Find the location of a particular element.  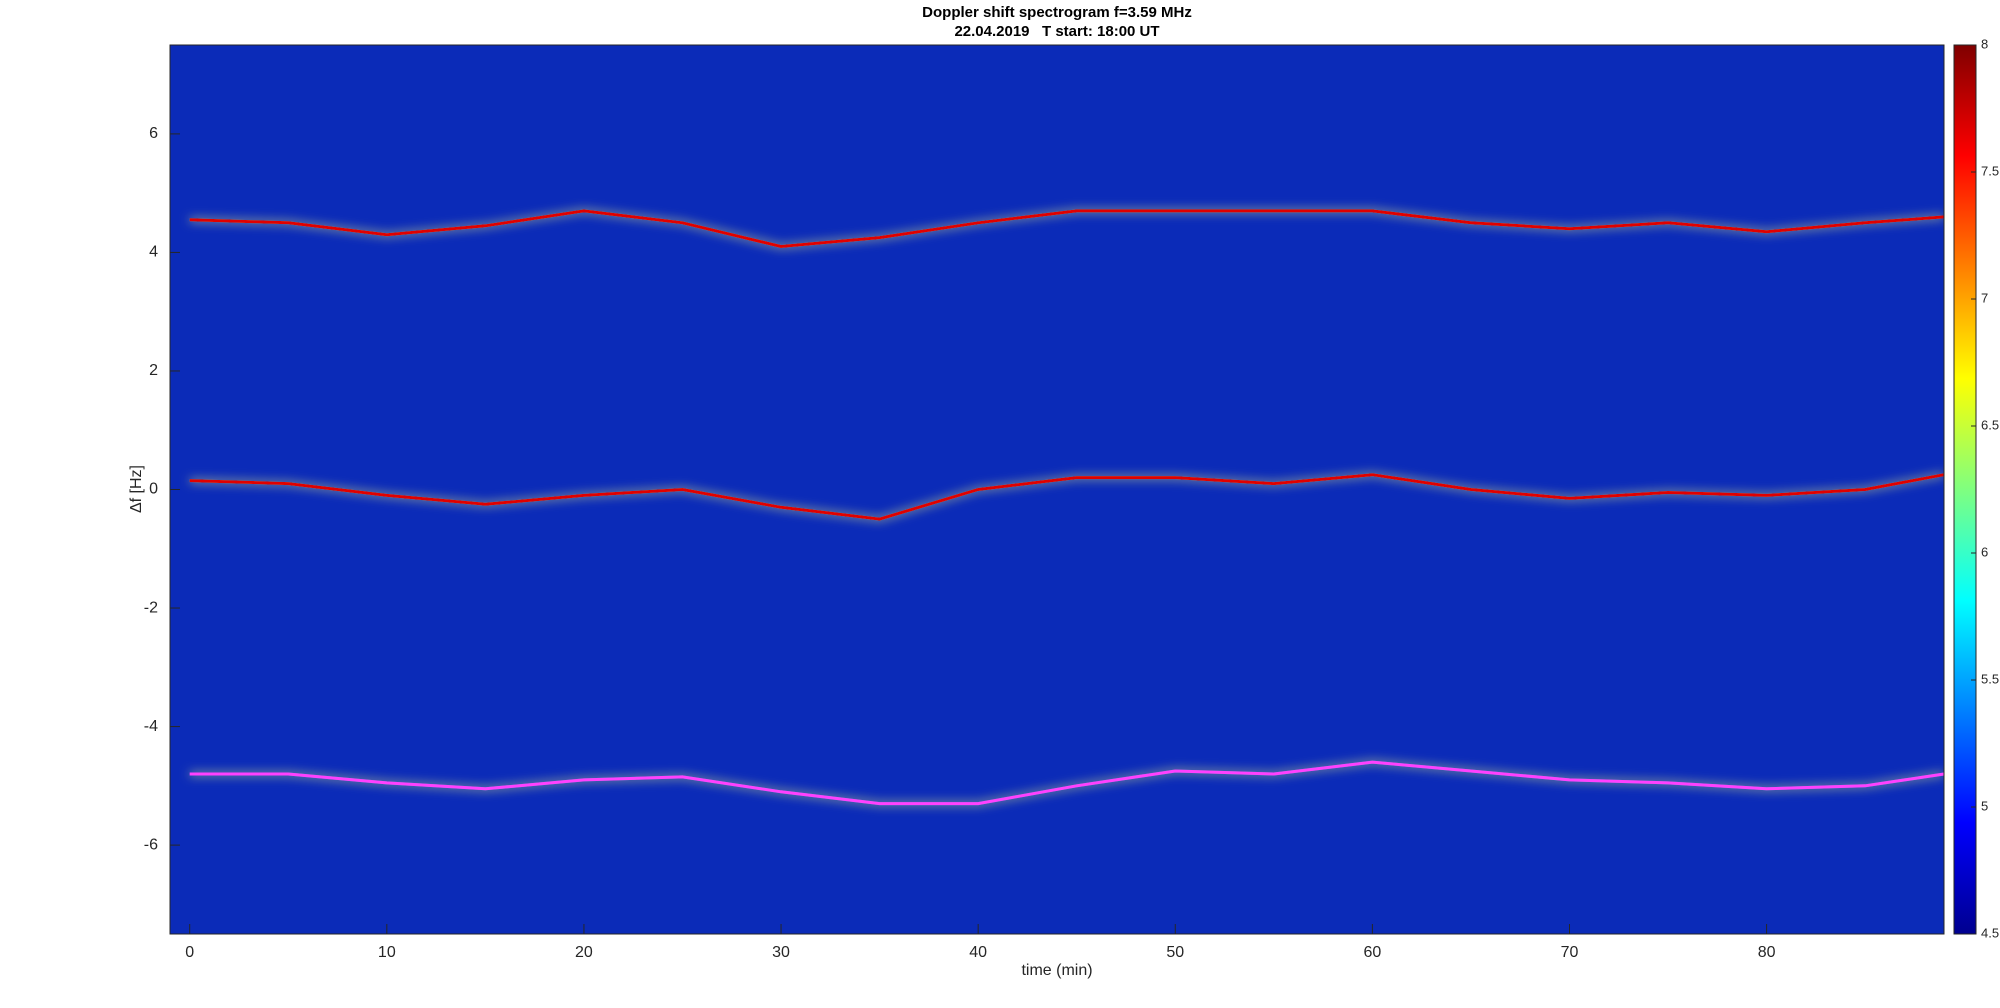

x-tick-label: 60 is located at coordinates (1372, 952).